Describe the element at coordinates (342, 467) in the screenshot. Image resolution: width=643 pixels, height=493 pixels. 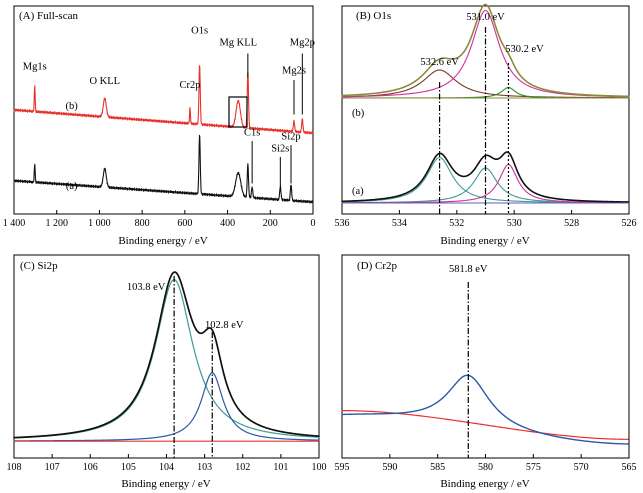
I see `panel-d-tick-label: 595` at that location.